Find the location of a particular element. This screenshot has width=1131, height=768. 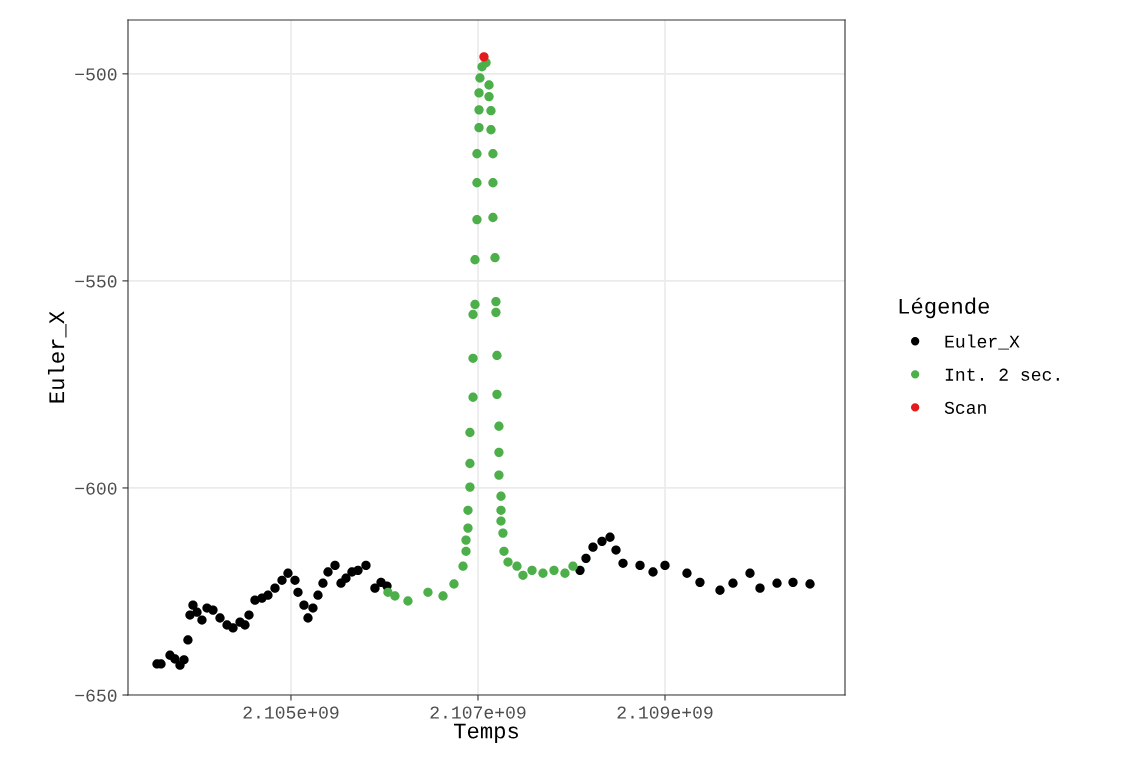

legend-label: Euler_X is located at coordinates (982, 342).